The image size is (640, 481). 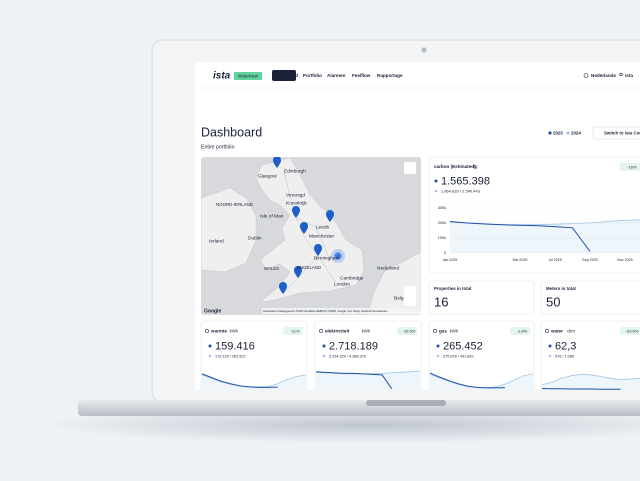 What do you see at coordinates (248, 75) in the screenshot?
I see `badge-text: Modelview` at bounding box center [248, 75].